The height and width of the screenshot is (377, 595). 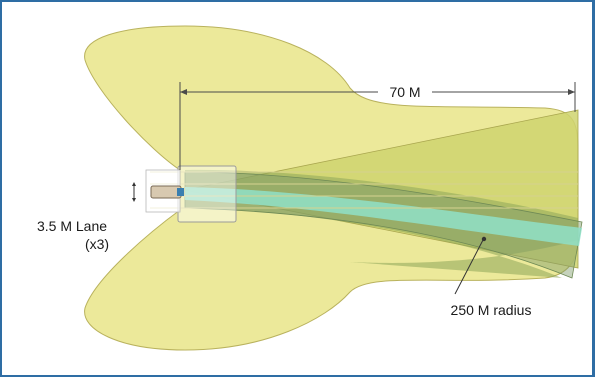 I want to click on distance-label: 70 M, so click(x=404, y=92).